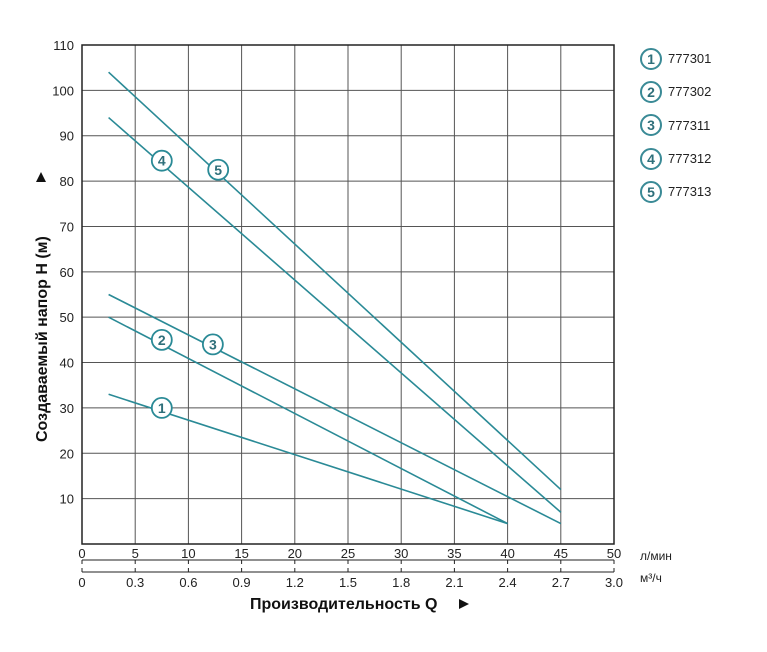 The height and width of the screenshot is (652, 767). What do you see at coordinates (188, 582) in the screenshot?
I see `x2-tick-label: 0.6` at bounding box center [188, 582].